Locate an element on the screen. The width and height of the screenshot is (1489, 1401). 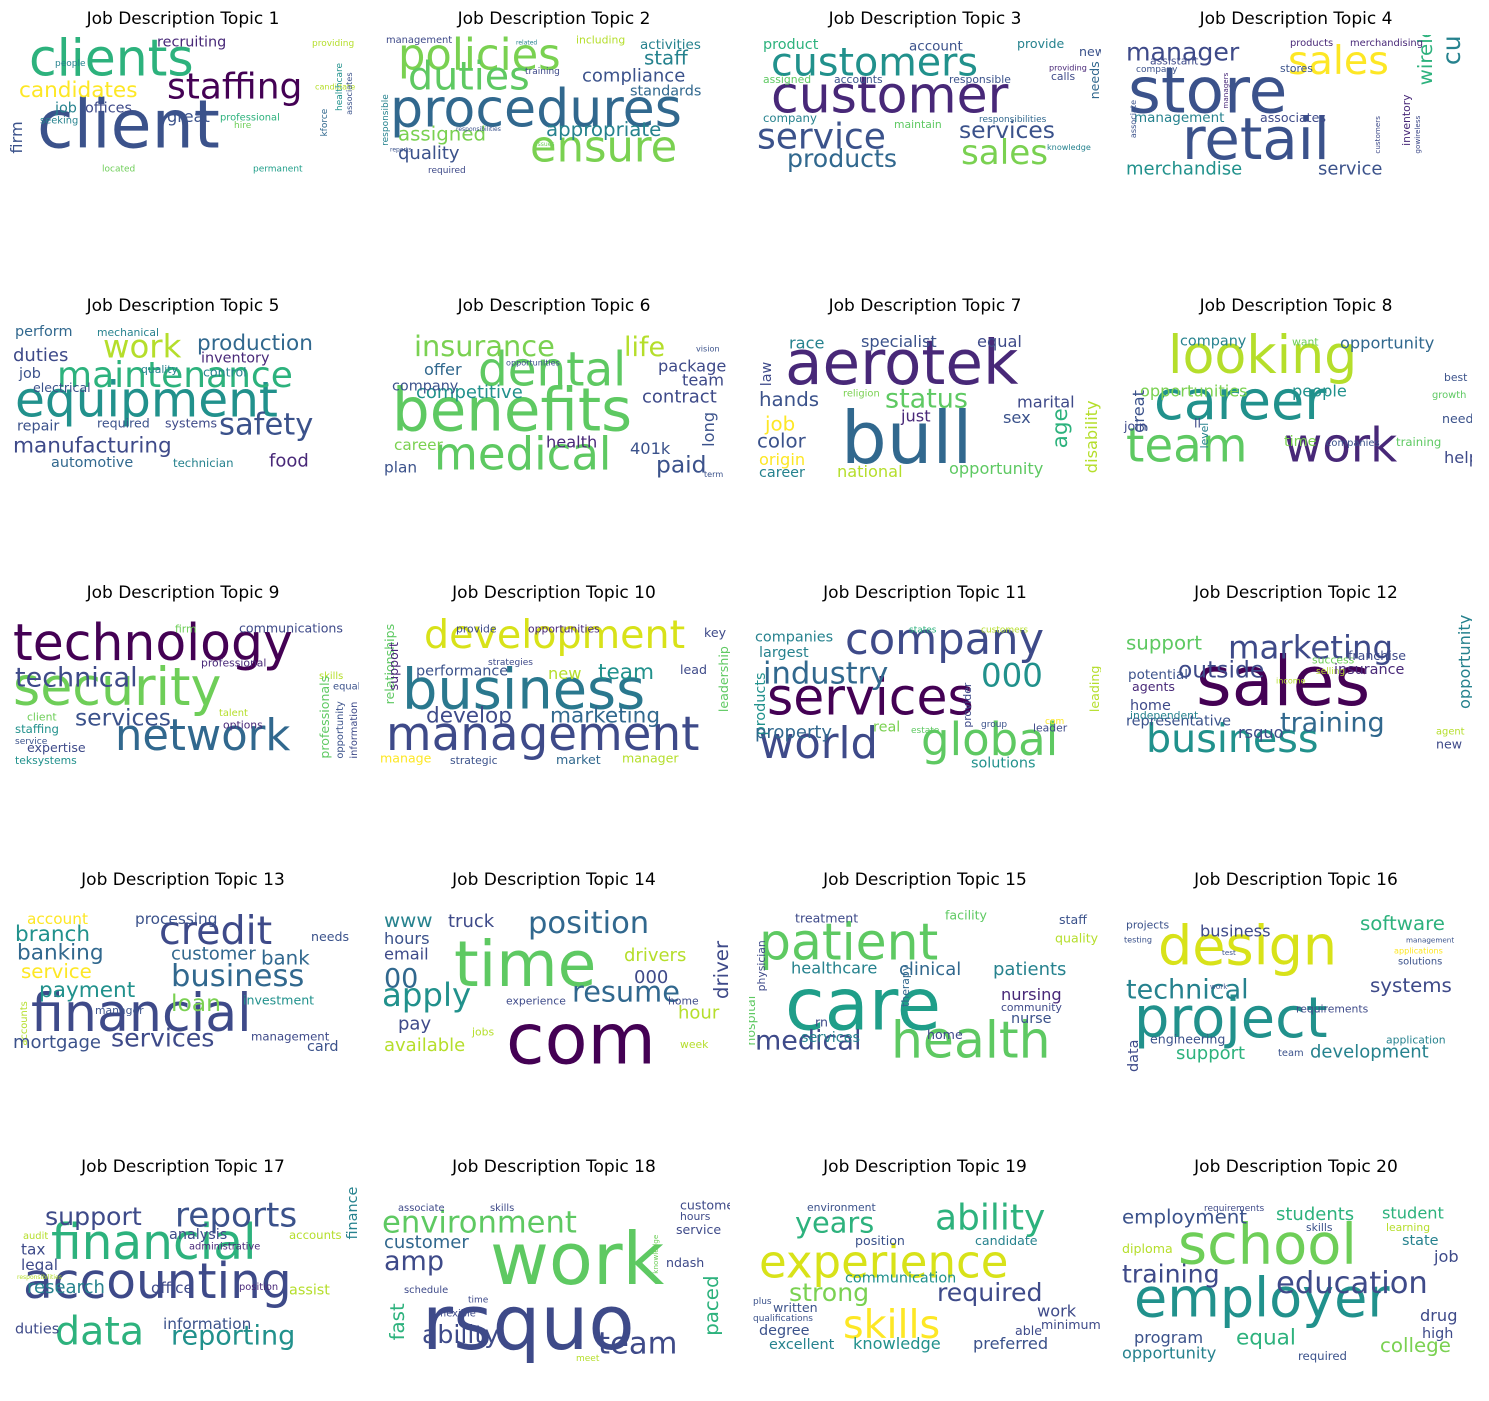
word-qualifications: qualifications is located at coordinates (783, 1319).